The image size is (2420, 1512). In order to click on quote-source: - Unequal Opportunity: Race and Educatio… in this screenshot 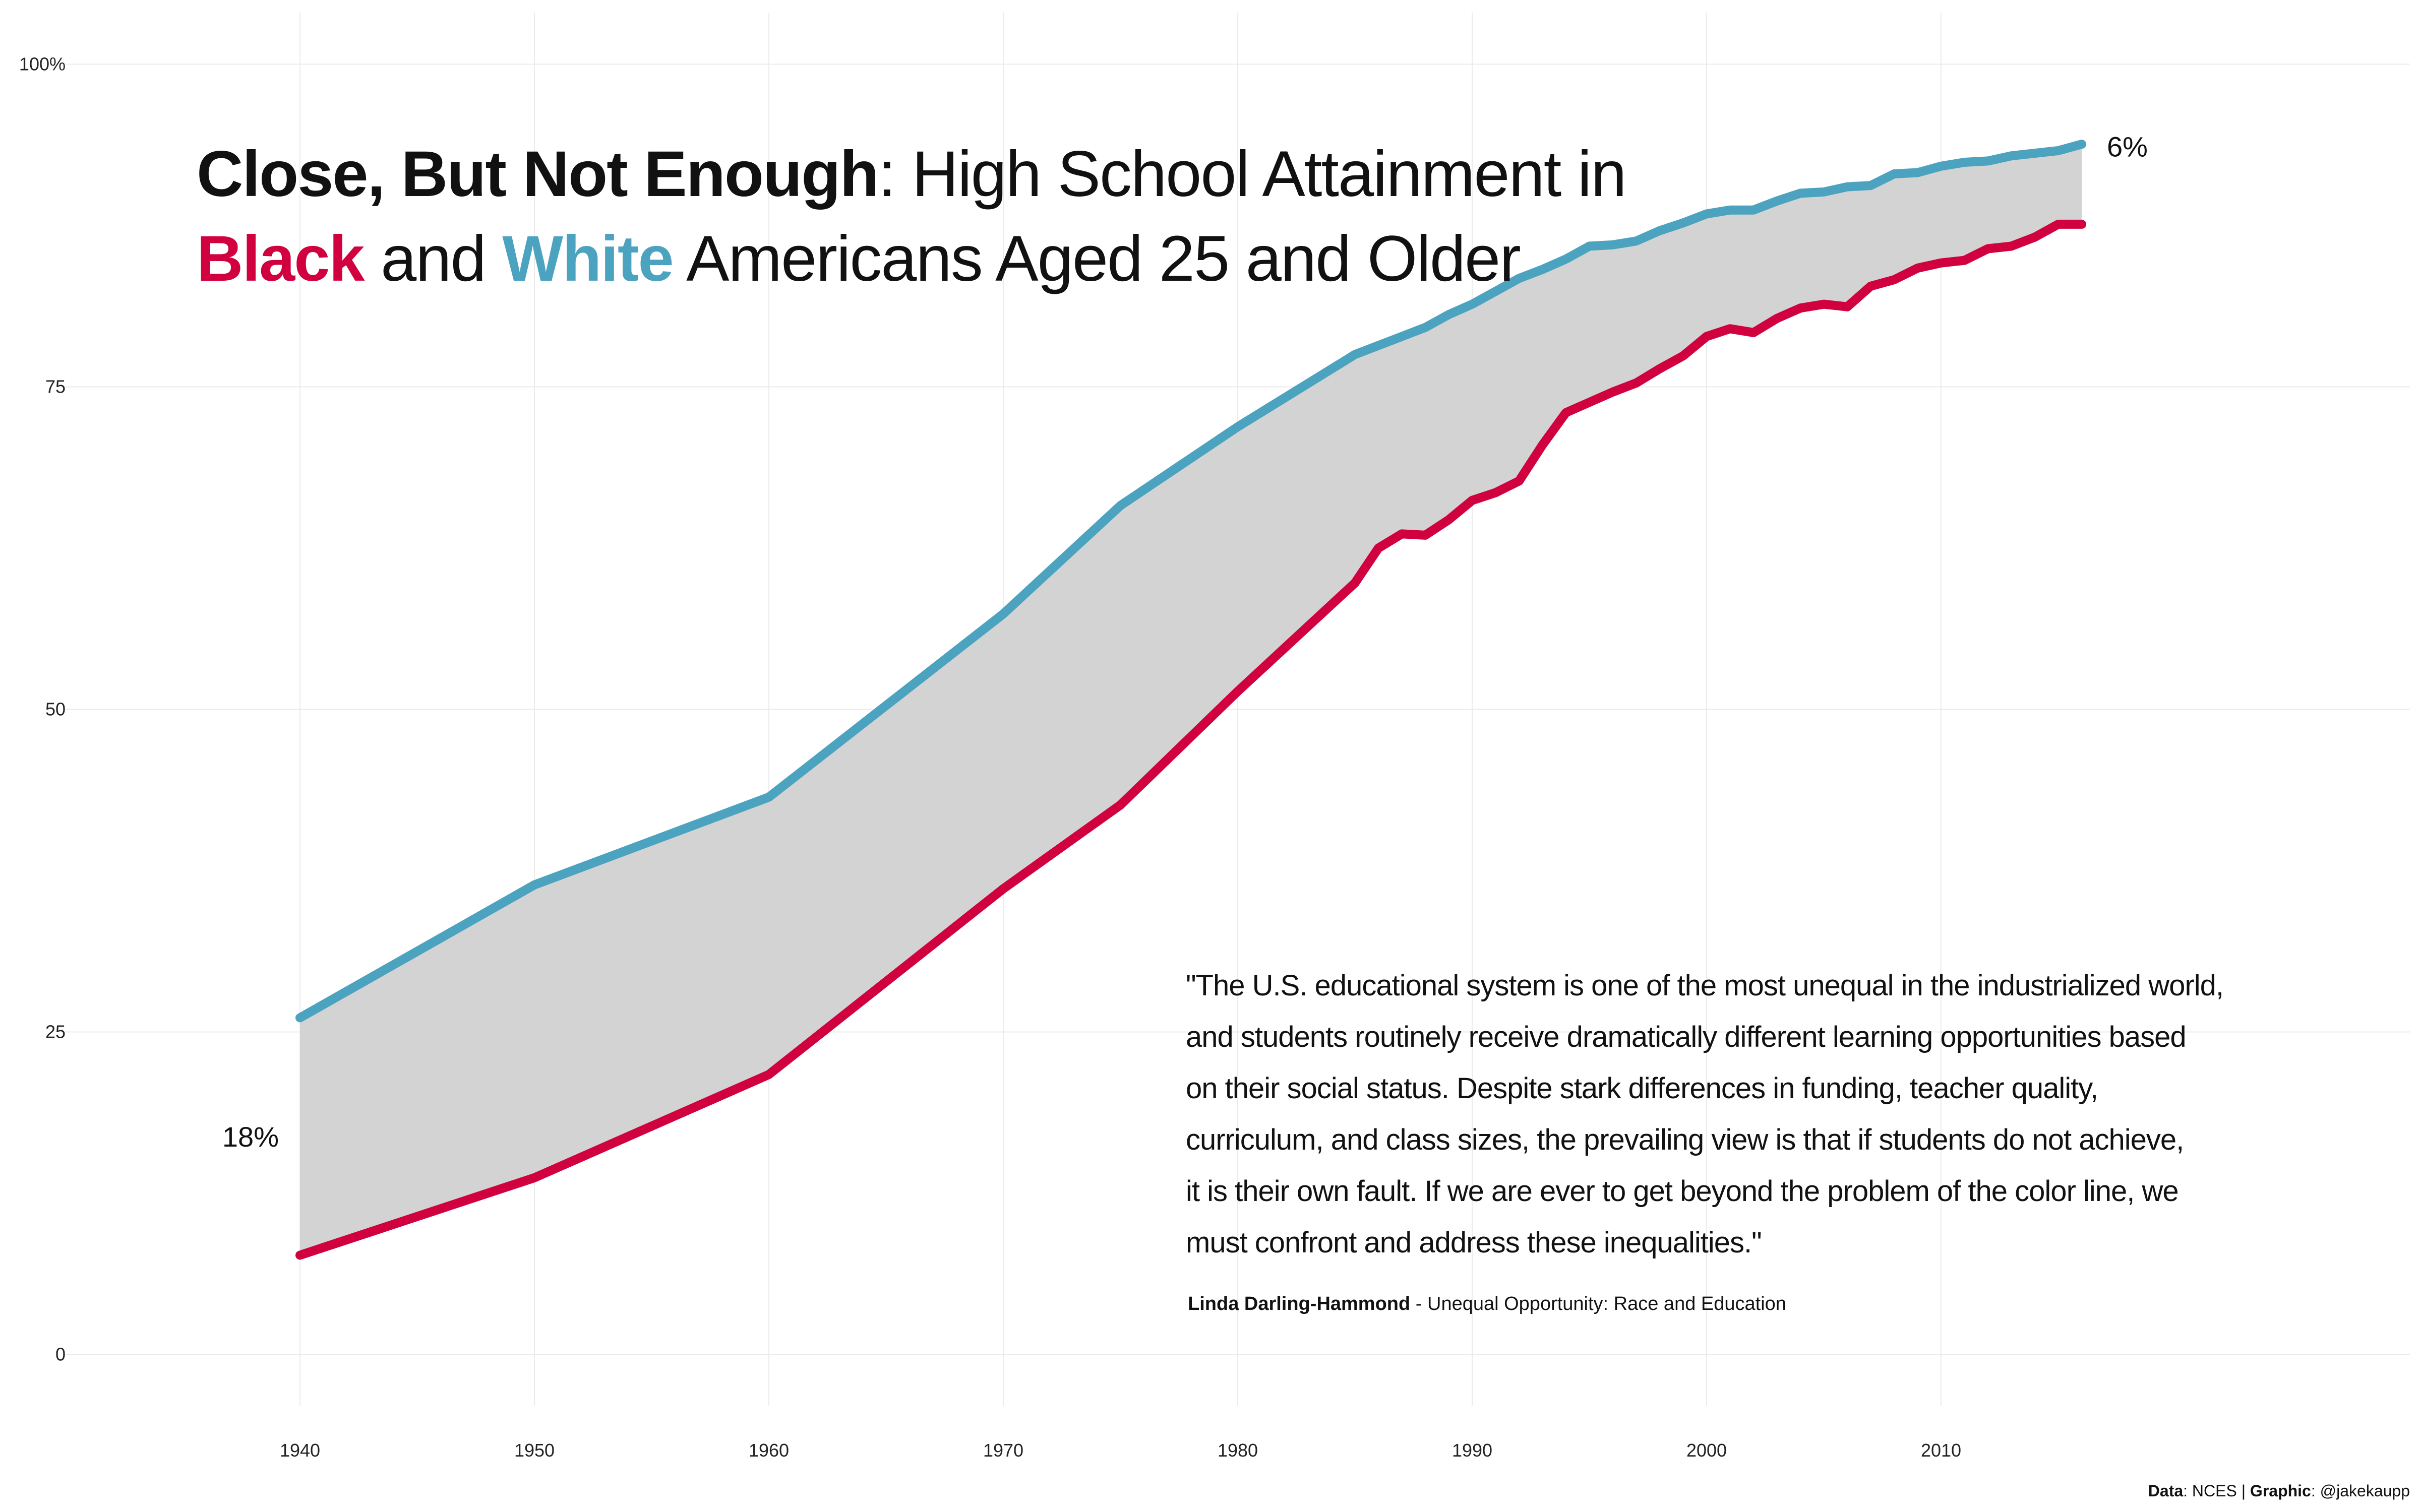, I will do `click(1598, 1303)`.